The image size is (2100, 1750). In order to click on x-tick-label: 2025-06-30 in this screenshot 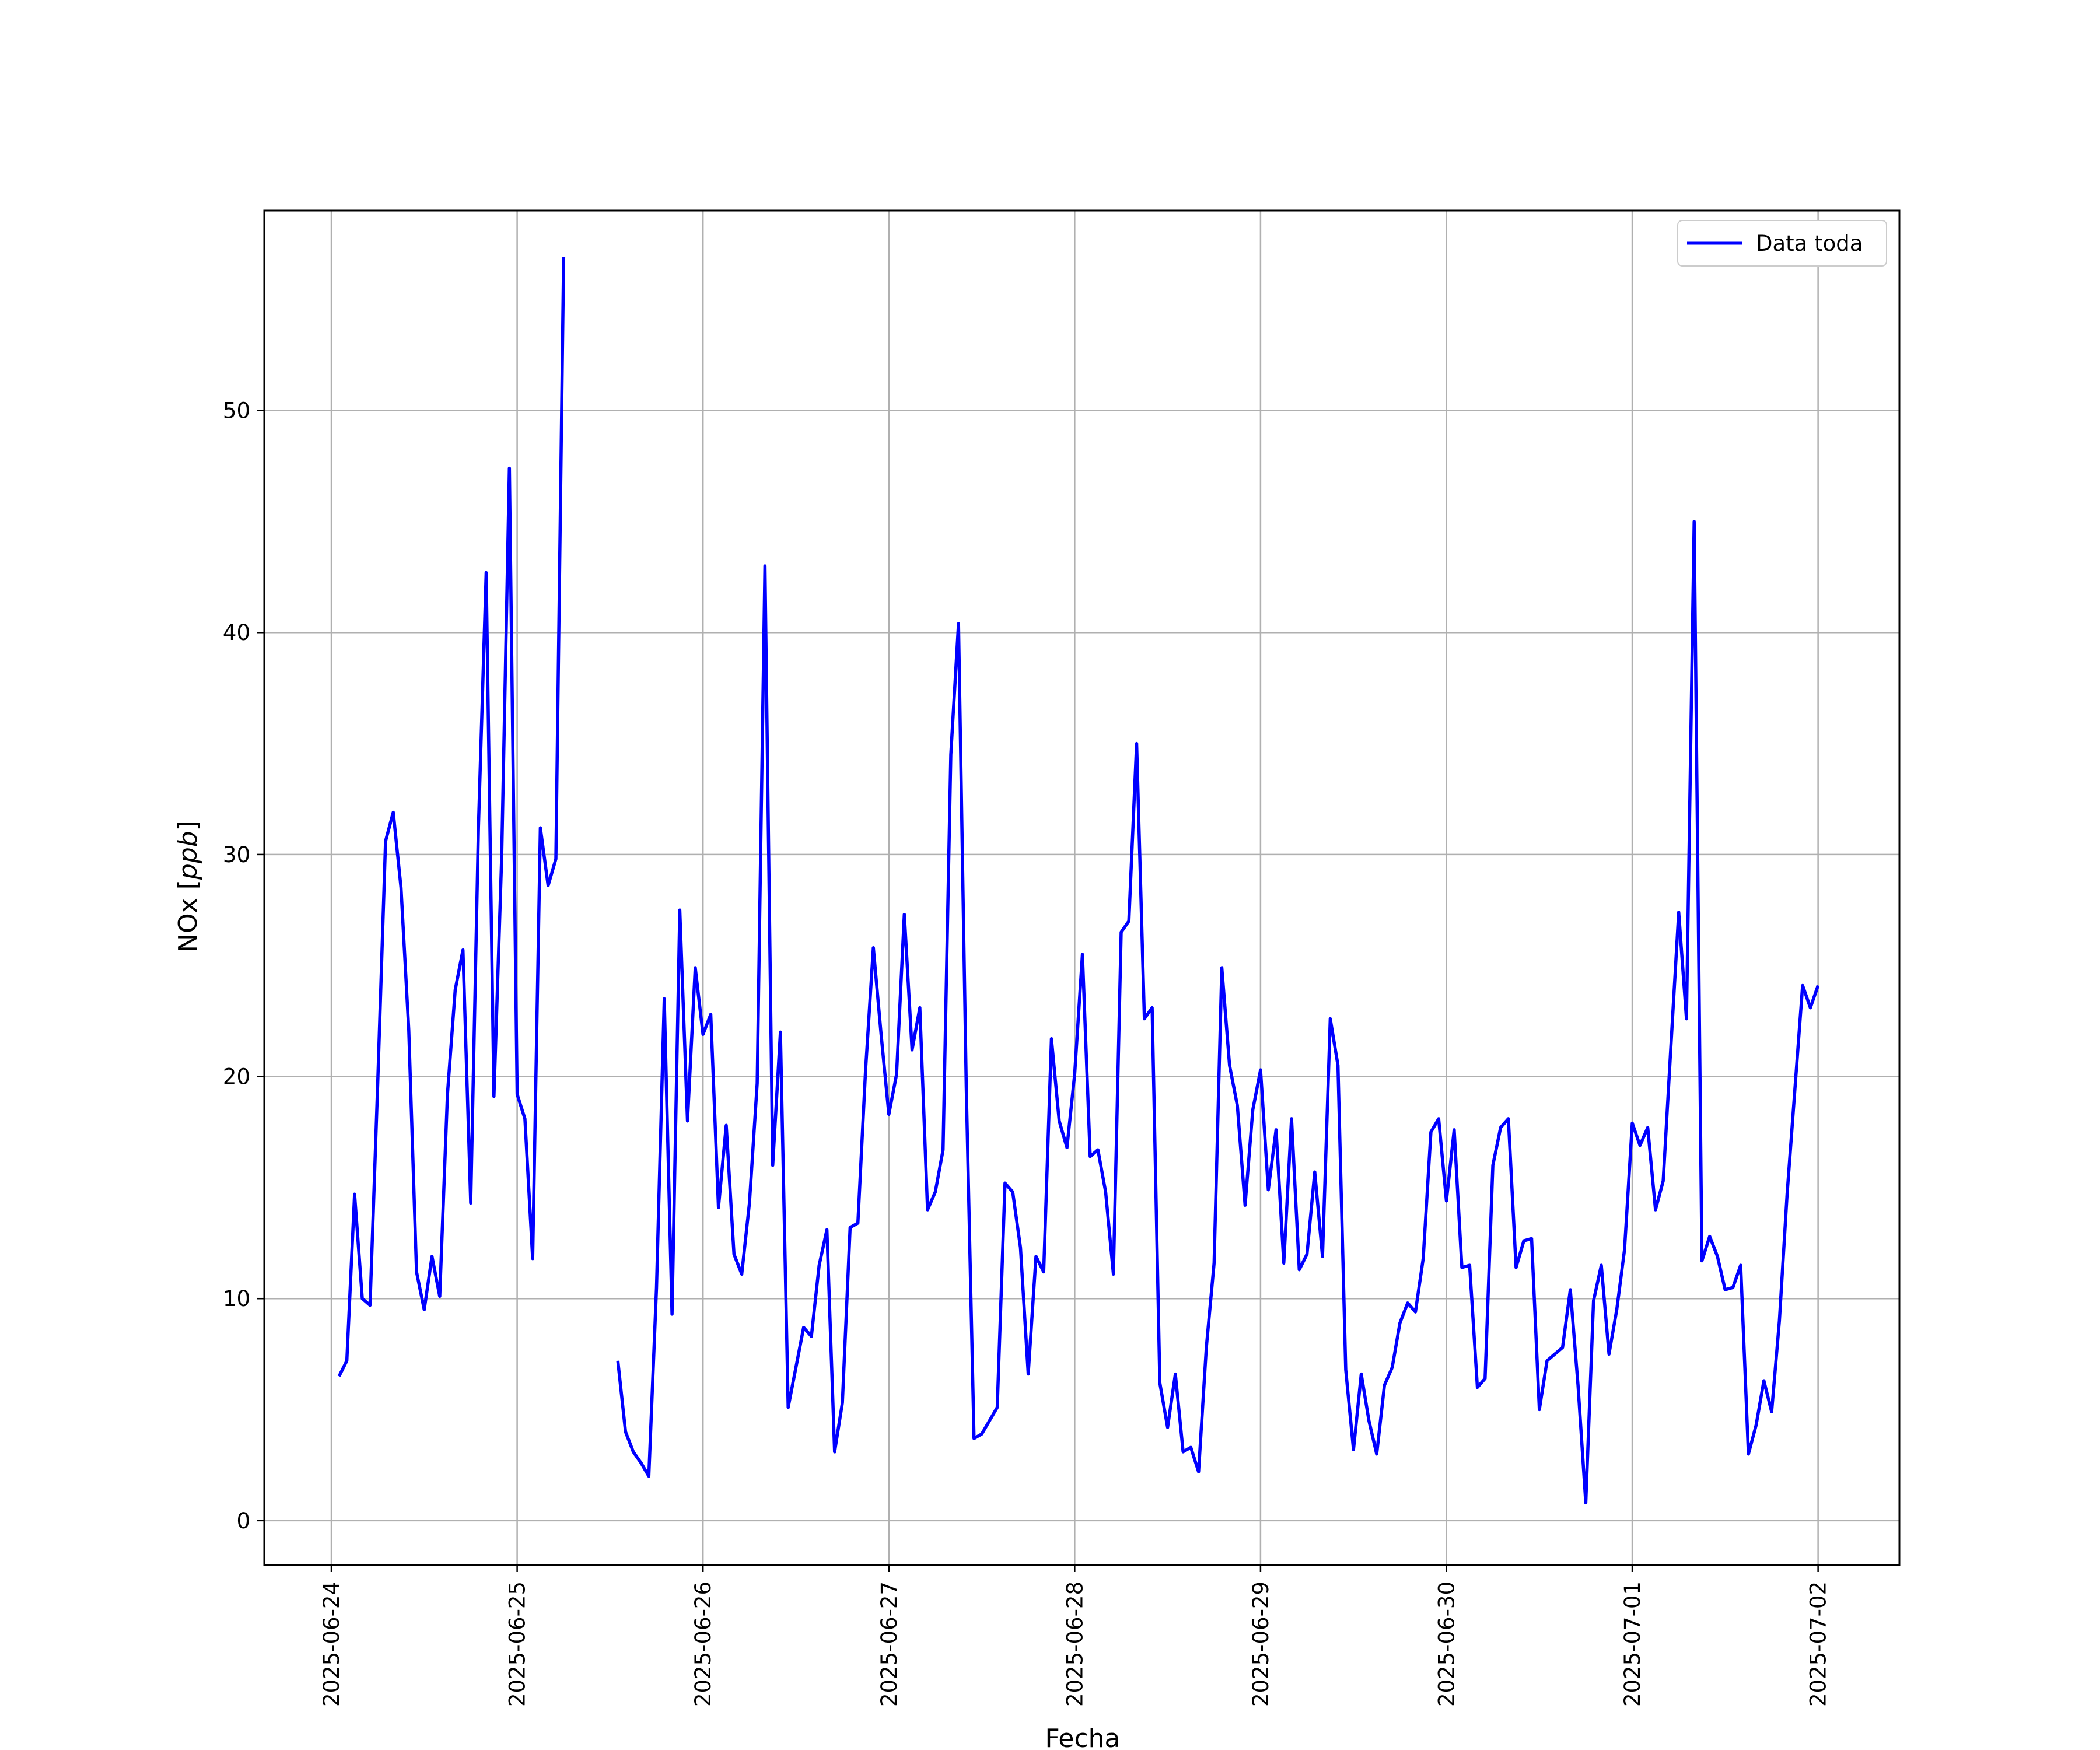, I will do `click(1447, 1644)`.